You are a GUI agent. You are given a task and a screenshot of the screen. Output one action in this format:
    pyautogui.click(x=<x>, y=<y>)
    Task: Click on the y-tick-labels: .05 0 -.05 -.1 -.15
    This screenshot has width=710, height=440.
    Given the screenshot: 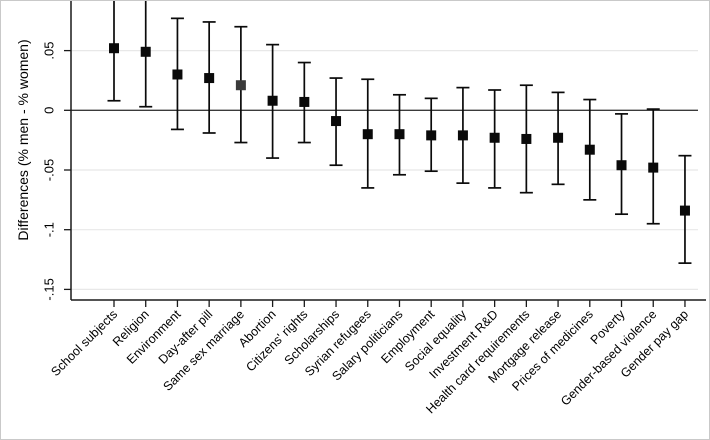 What is the action you would take?
    pyautogui.click(x=49, y=171)
    